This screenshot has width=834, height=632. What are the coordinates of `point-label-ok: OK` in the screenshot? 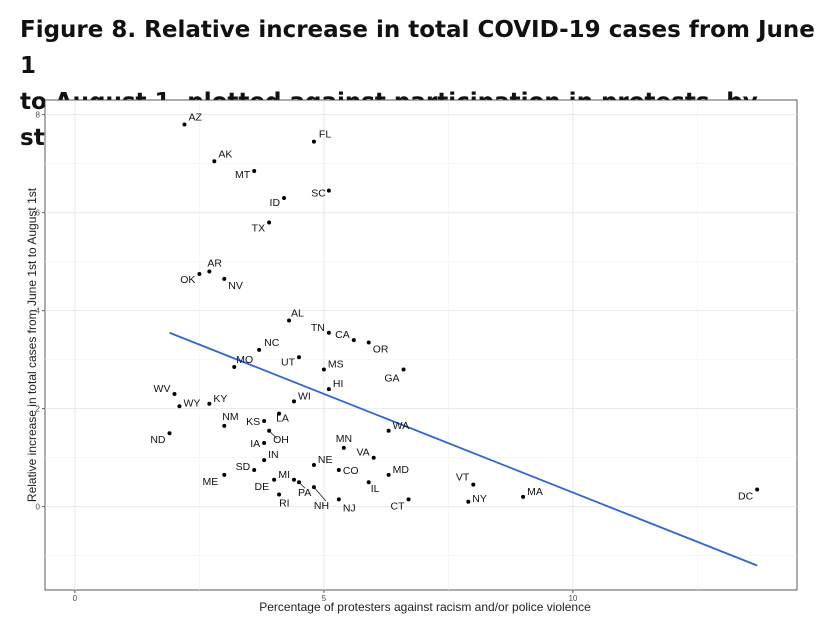 It's located at (187, 280).